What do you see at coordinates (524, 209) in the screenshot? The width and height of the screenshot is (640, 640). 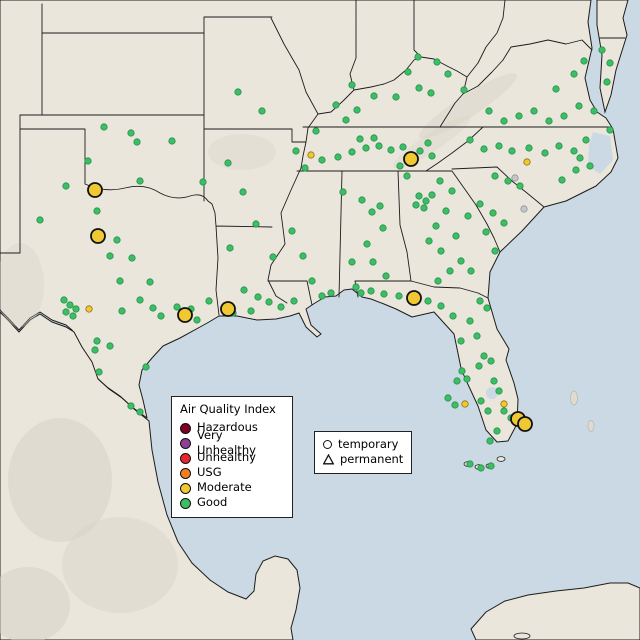 I see `station-no-data` at bounding box center [524, 209].